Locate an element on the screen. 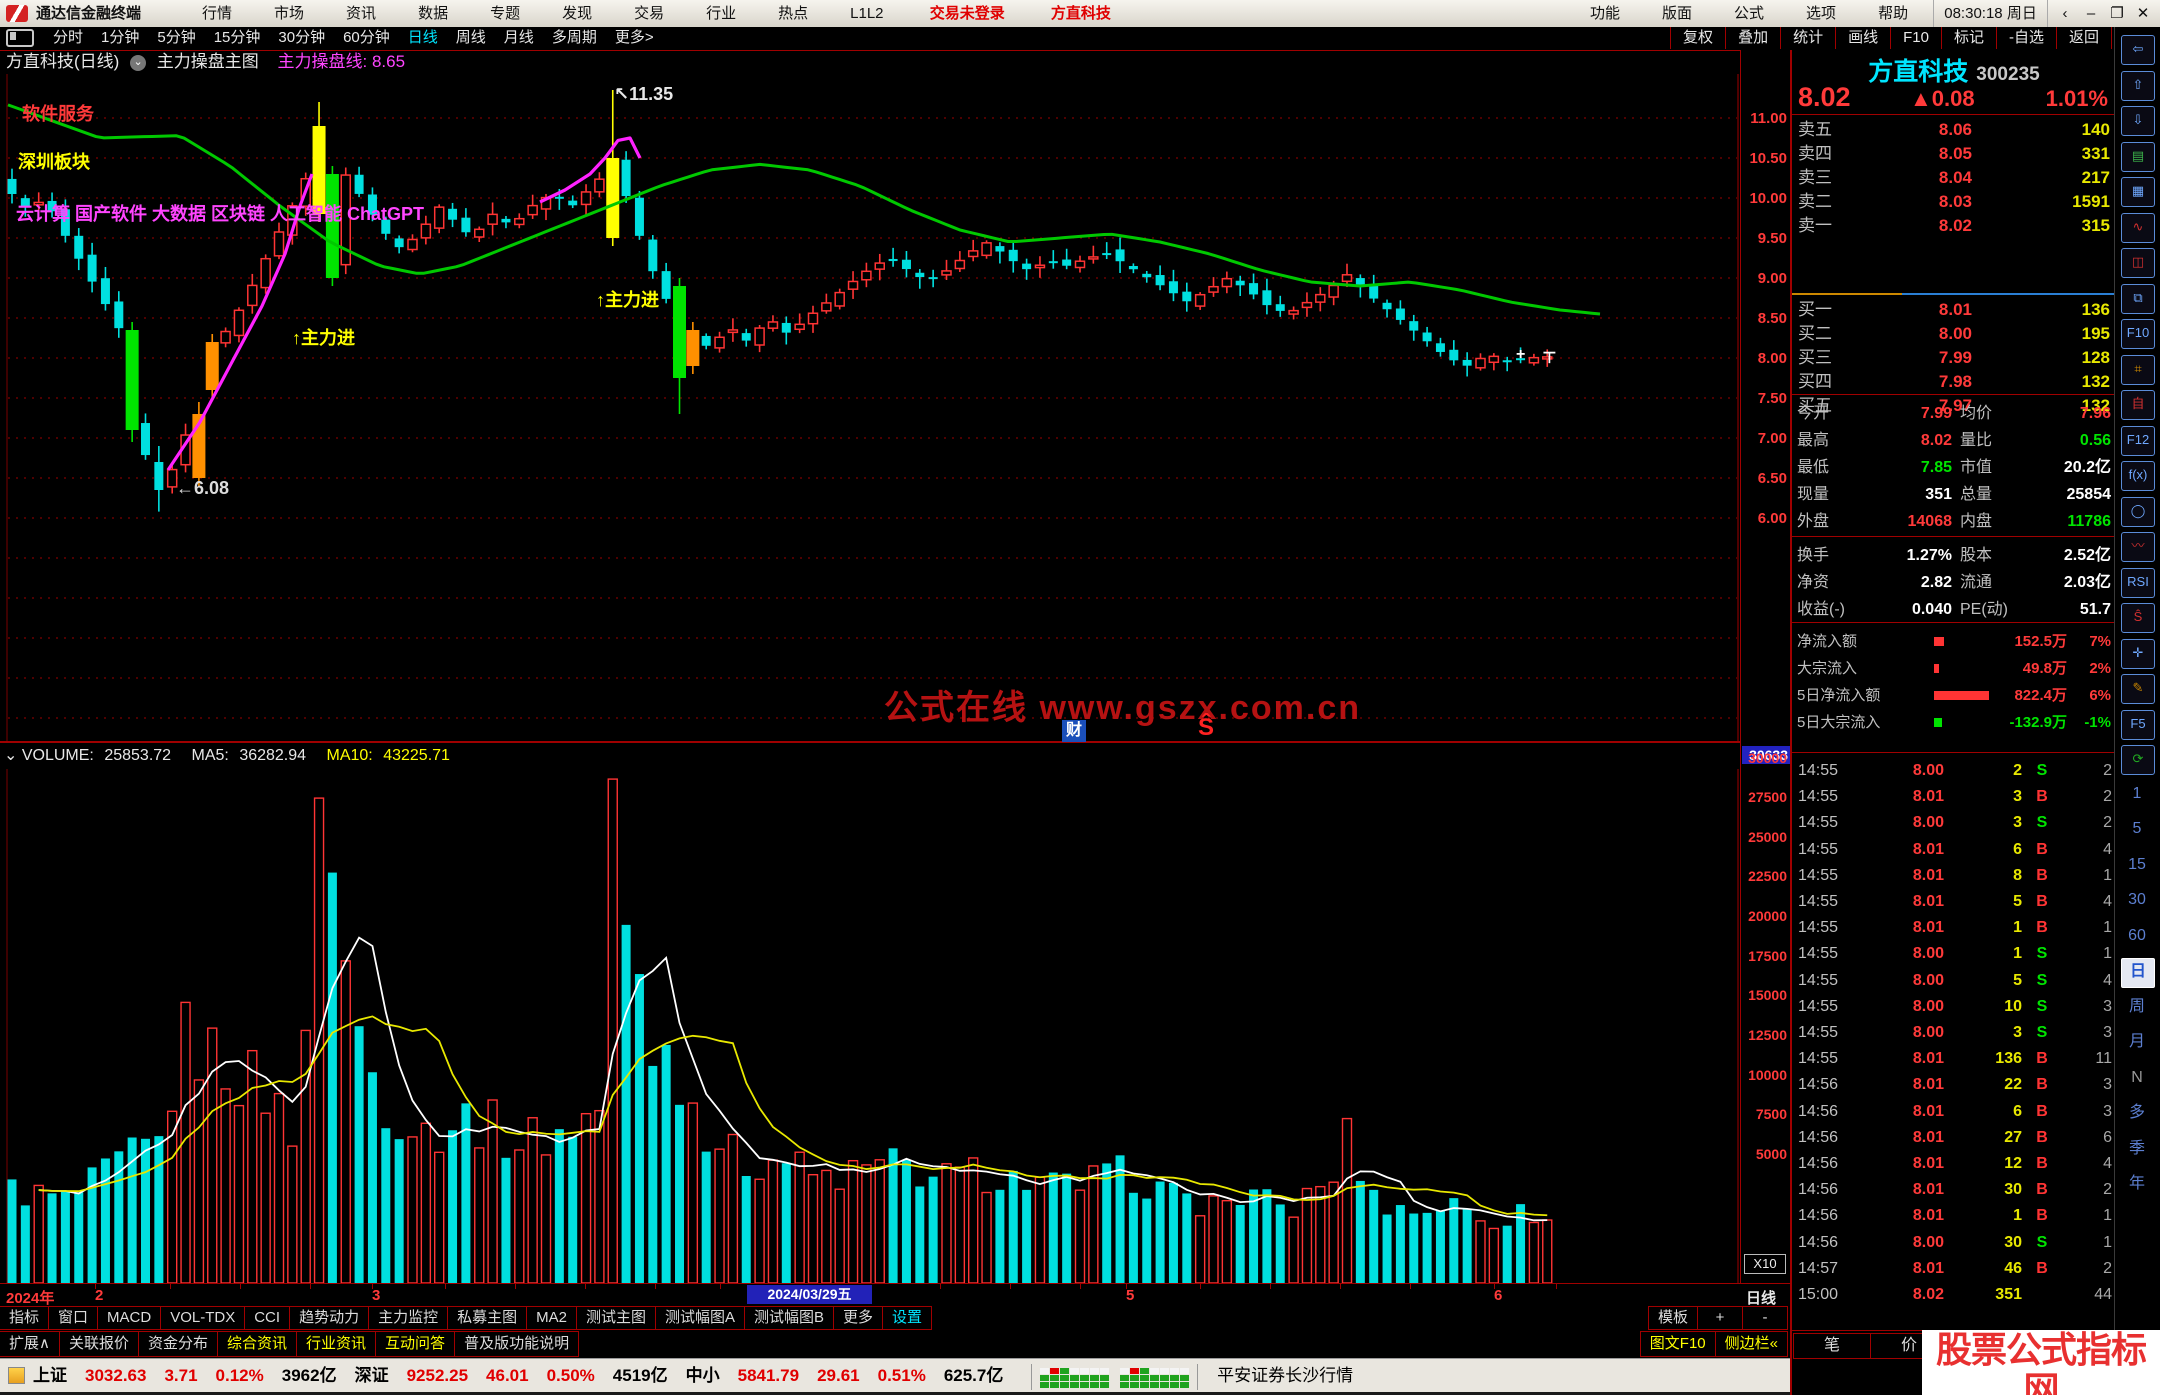  index-name-中小: 中小 is located at coordinates (702, 1375).